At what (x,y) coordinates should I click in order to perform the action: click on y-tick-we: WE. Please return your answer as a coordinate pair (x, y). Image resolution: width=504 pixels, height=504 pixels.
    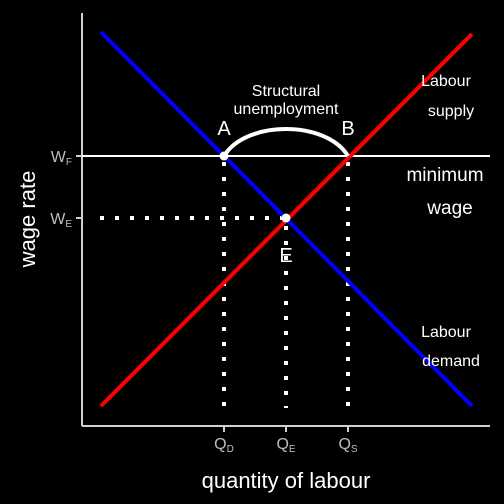
    Looking at the image, I should click on (61, 220).